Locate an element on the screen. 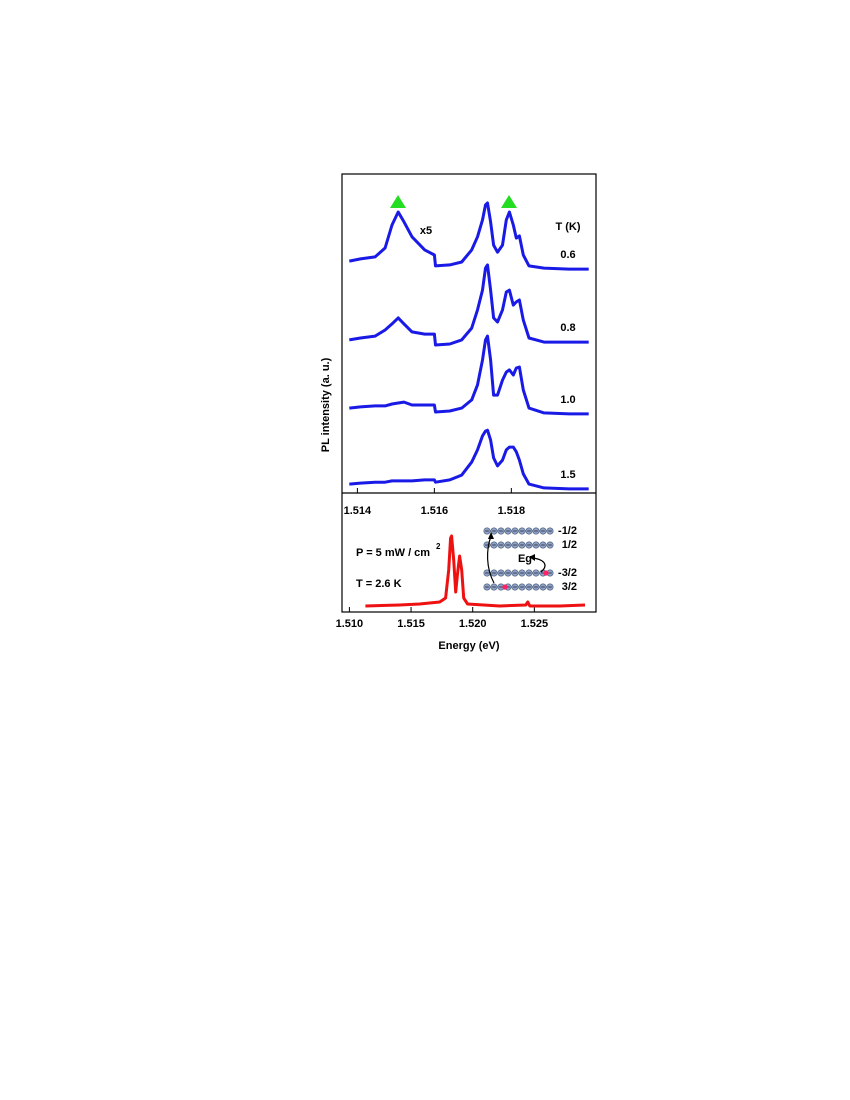 This screenshot has width=850, height=1100. band-diagram: Eg -1/2 1/2 -3/2 3/2 is located at coordinates (530, 559).